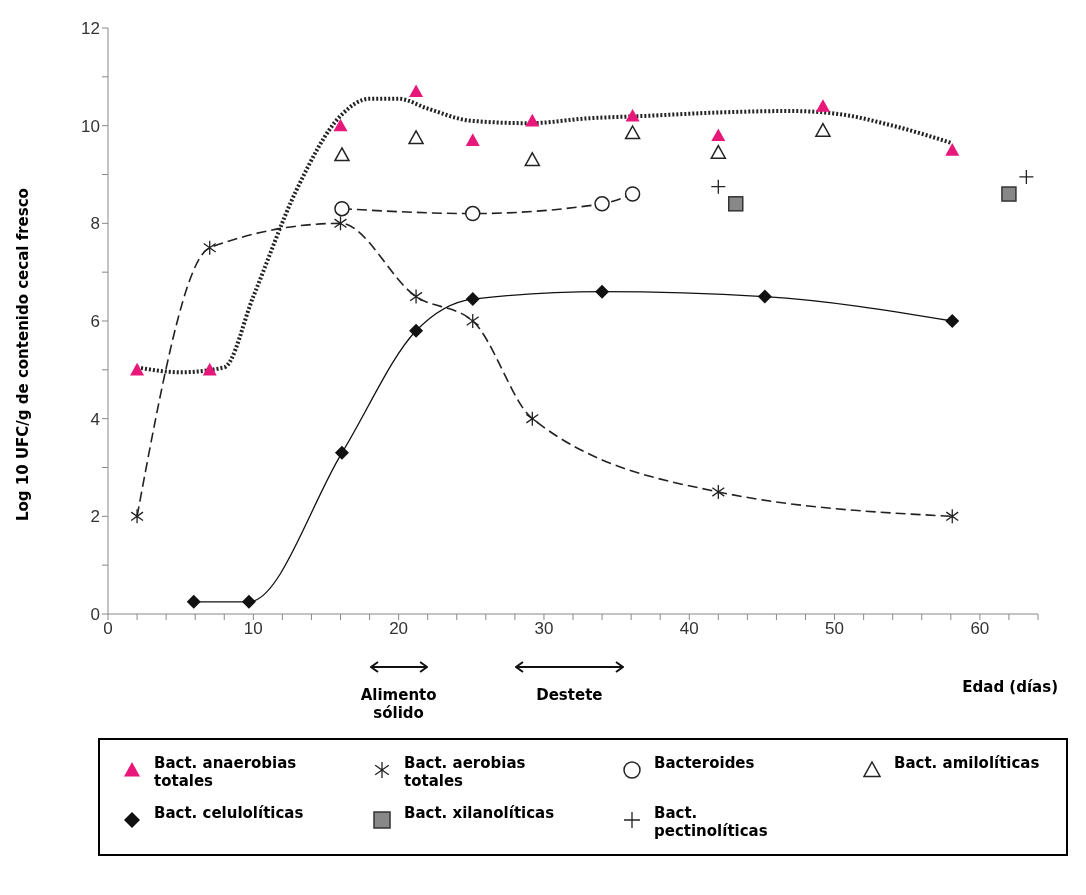  Describe the element at coordinates (1010, 687) in the screenshot. I see `x-axis-title: Edad (días)` at that location.